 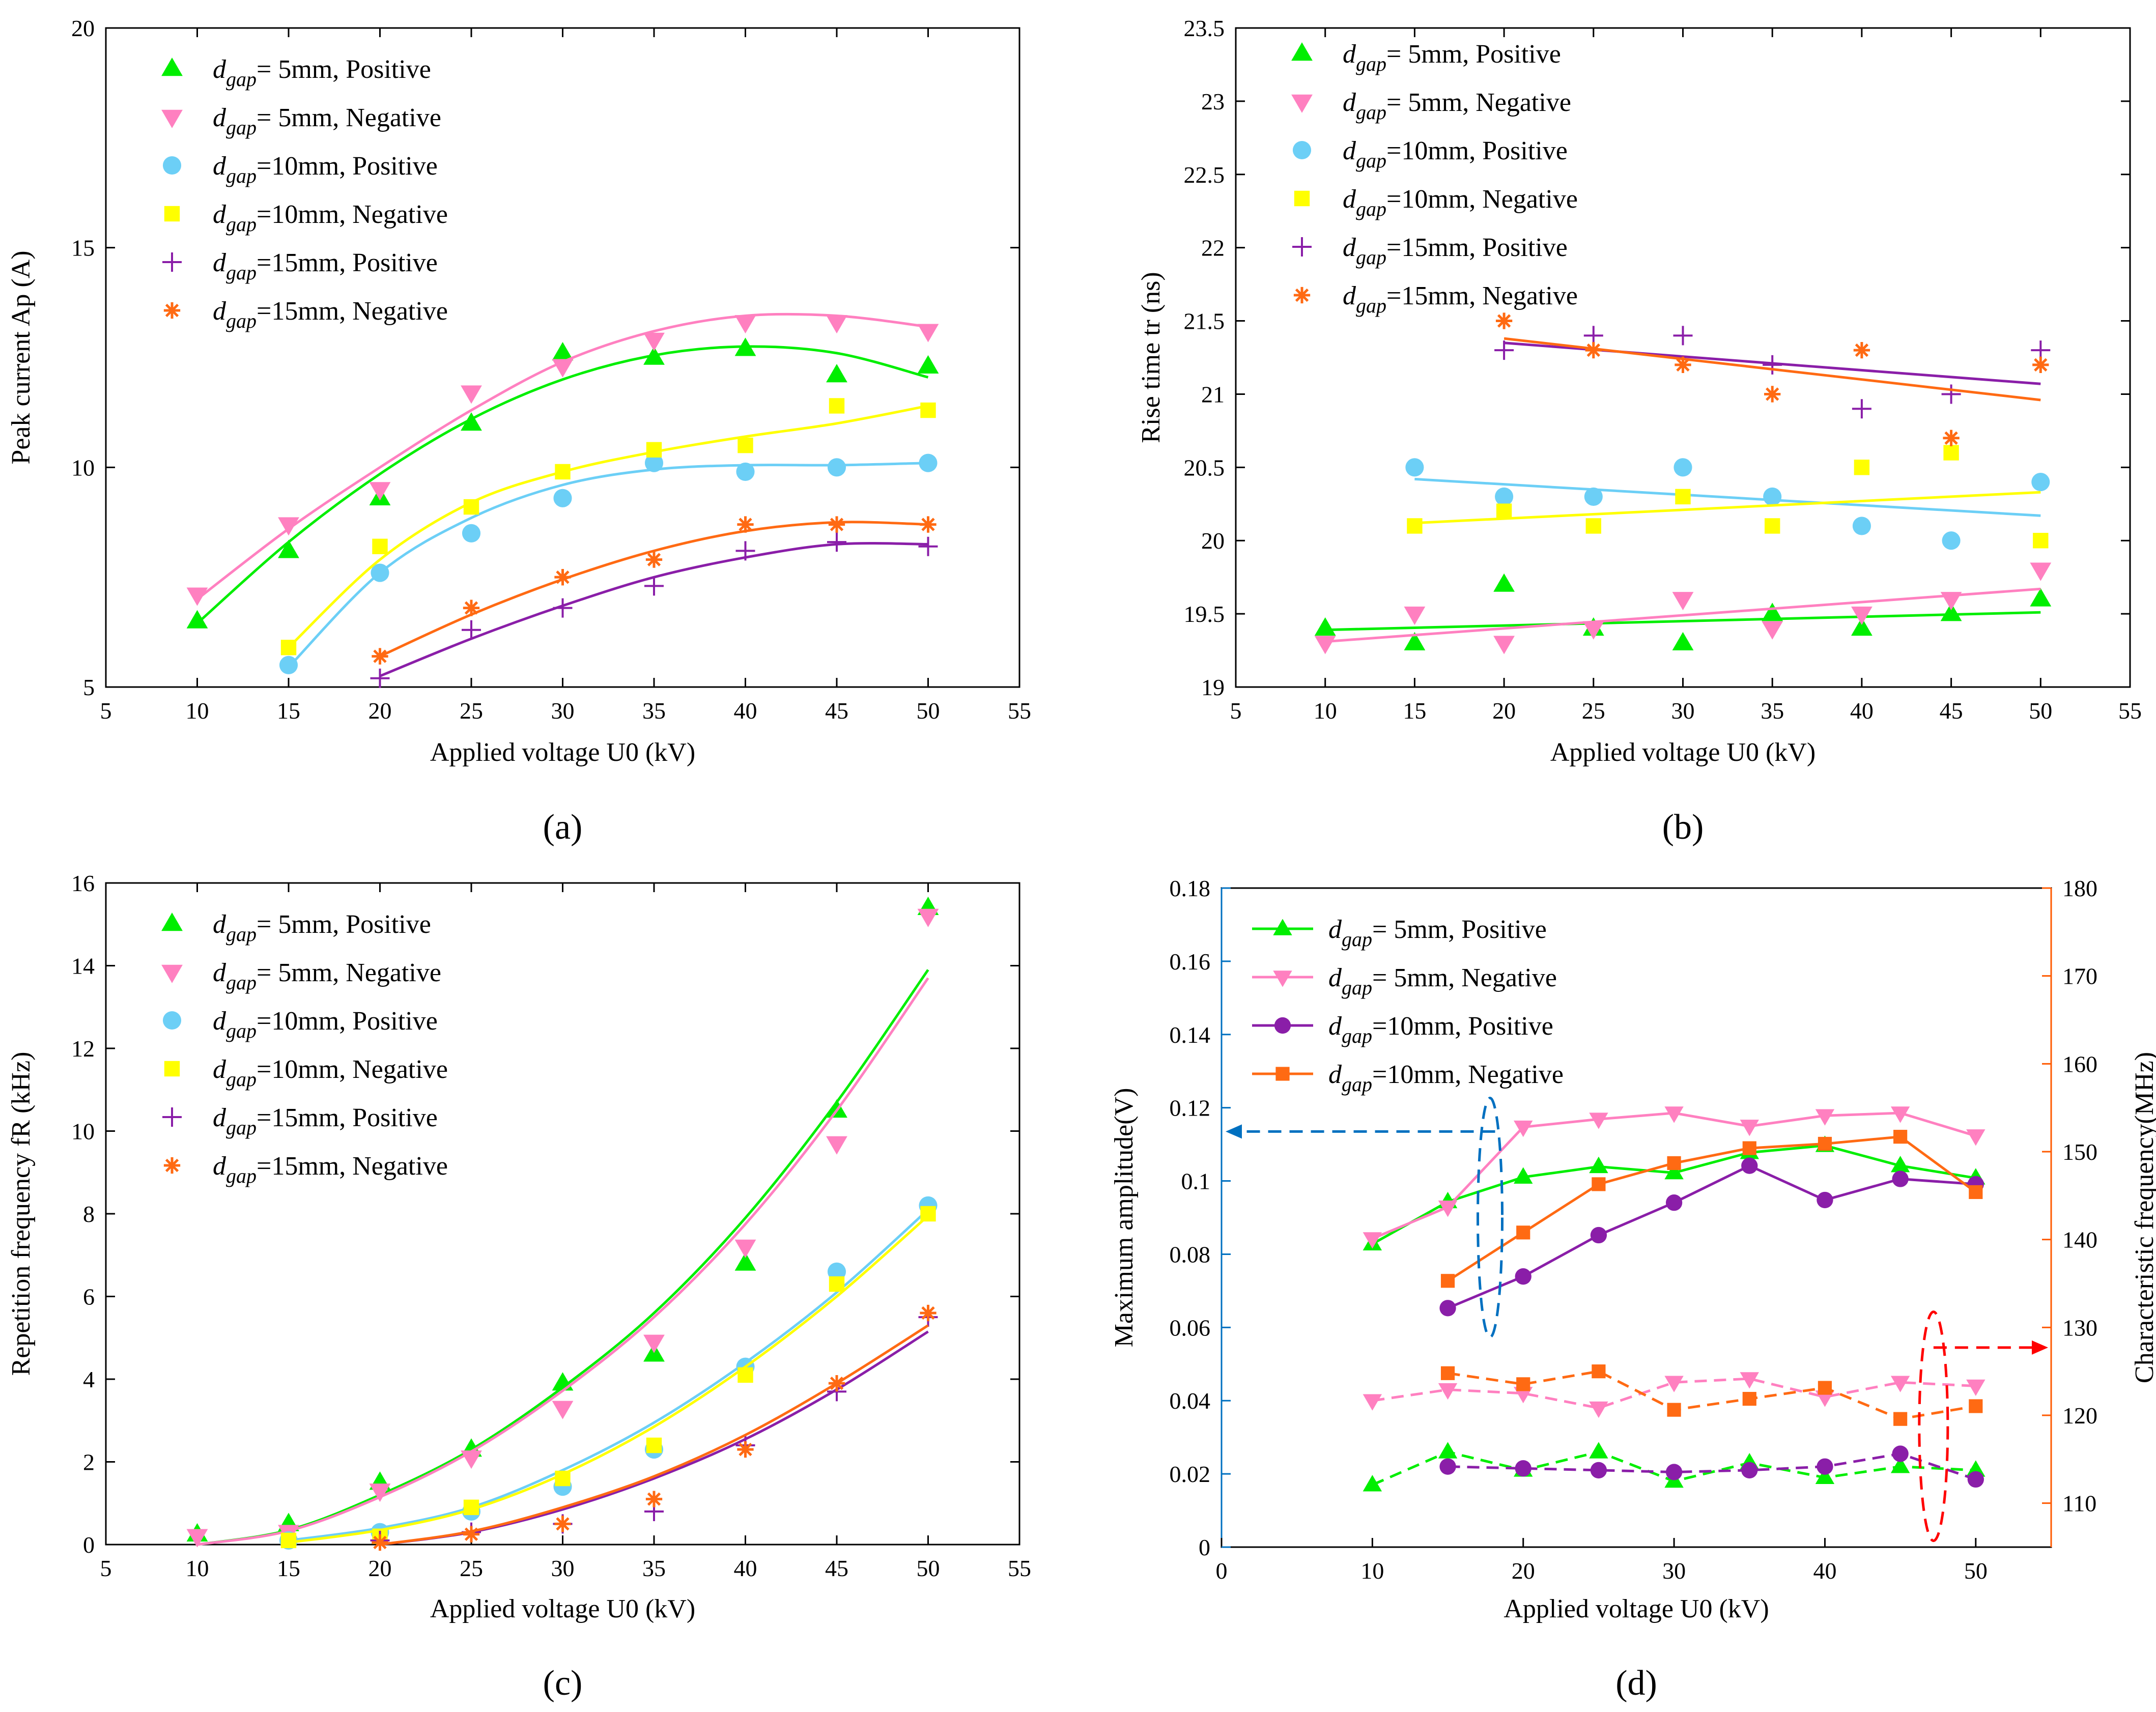 I want to click on y-tick-label: 0.14, so click(x=1191, y=1035).